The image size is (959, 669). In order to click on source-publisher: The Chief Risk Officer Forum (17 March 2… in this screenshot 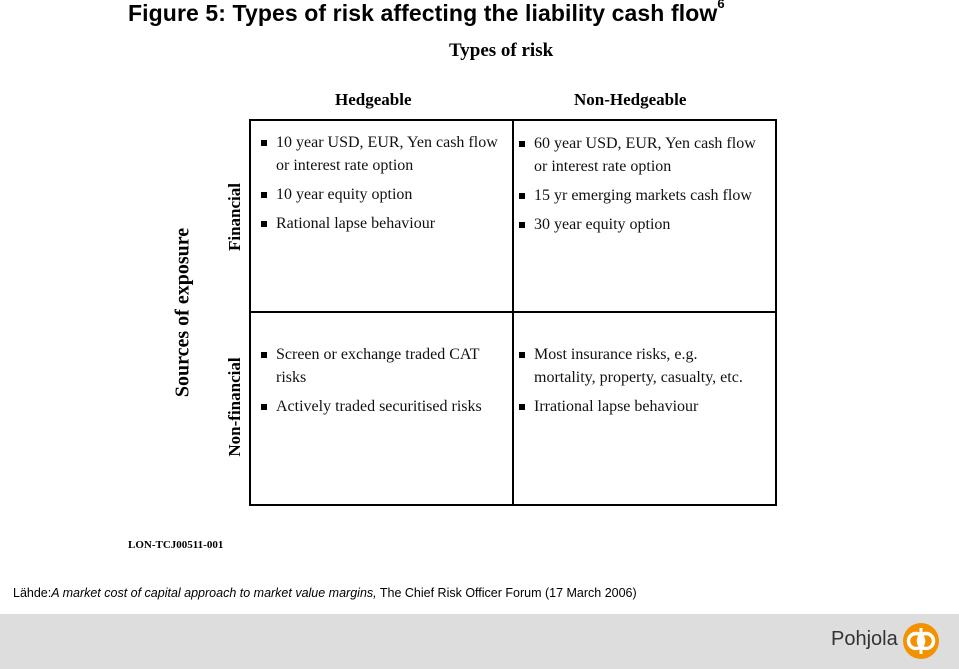, I will do `click(506, 593)`.